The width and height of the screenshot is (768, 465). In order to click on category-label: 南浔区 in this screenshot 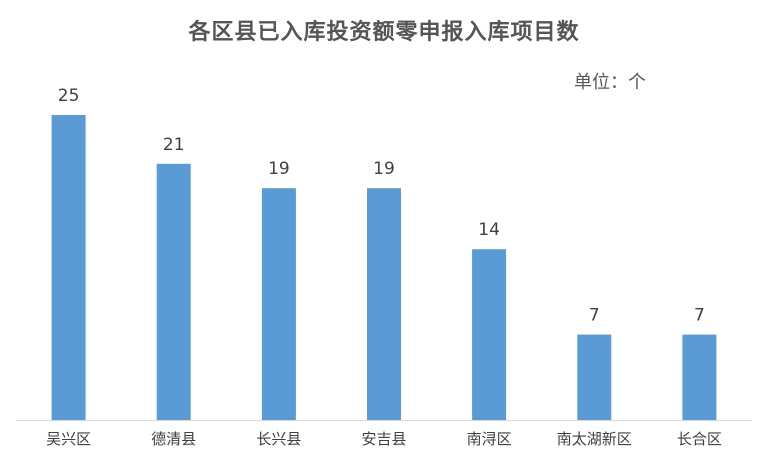, I will do `click(489, 439)`.